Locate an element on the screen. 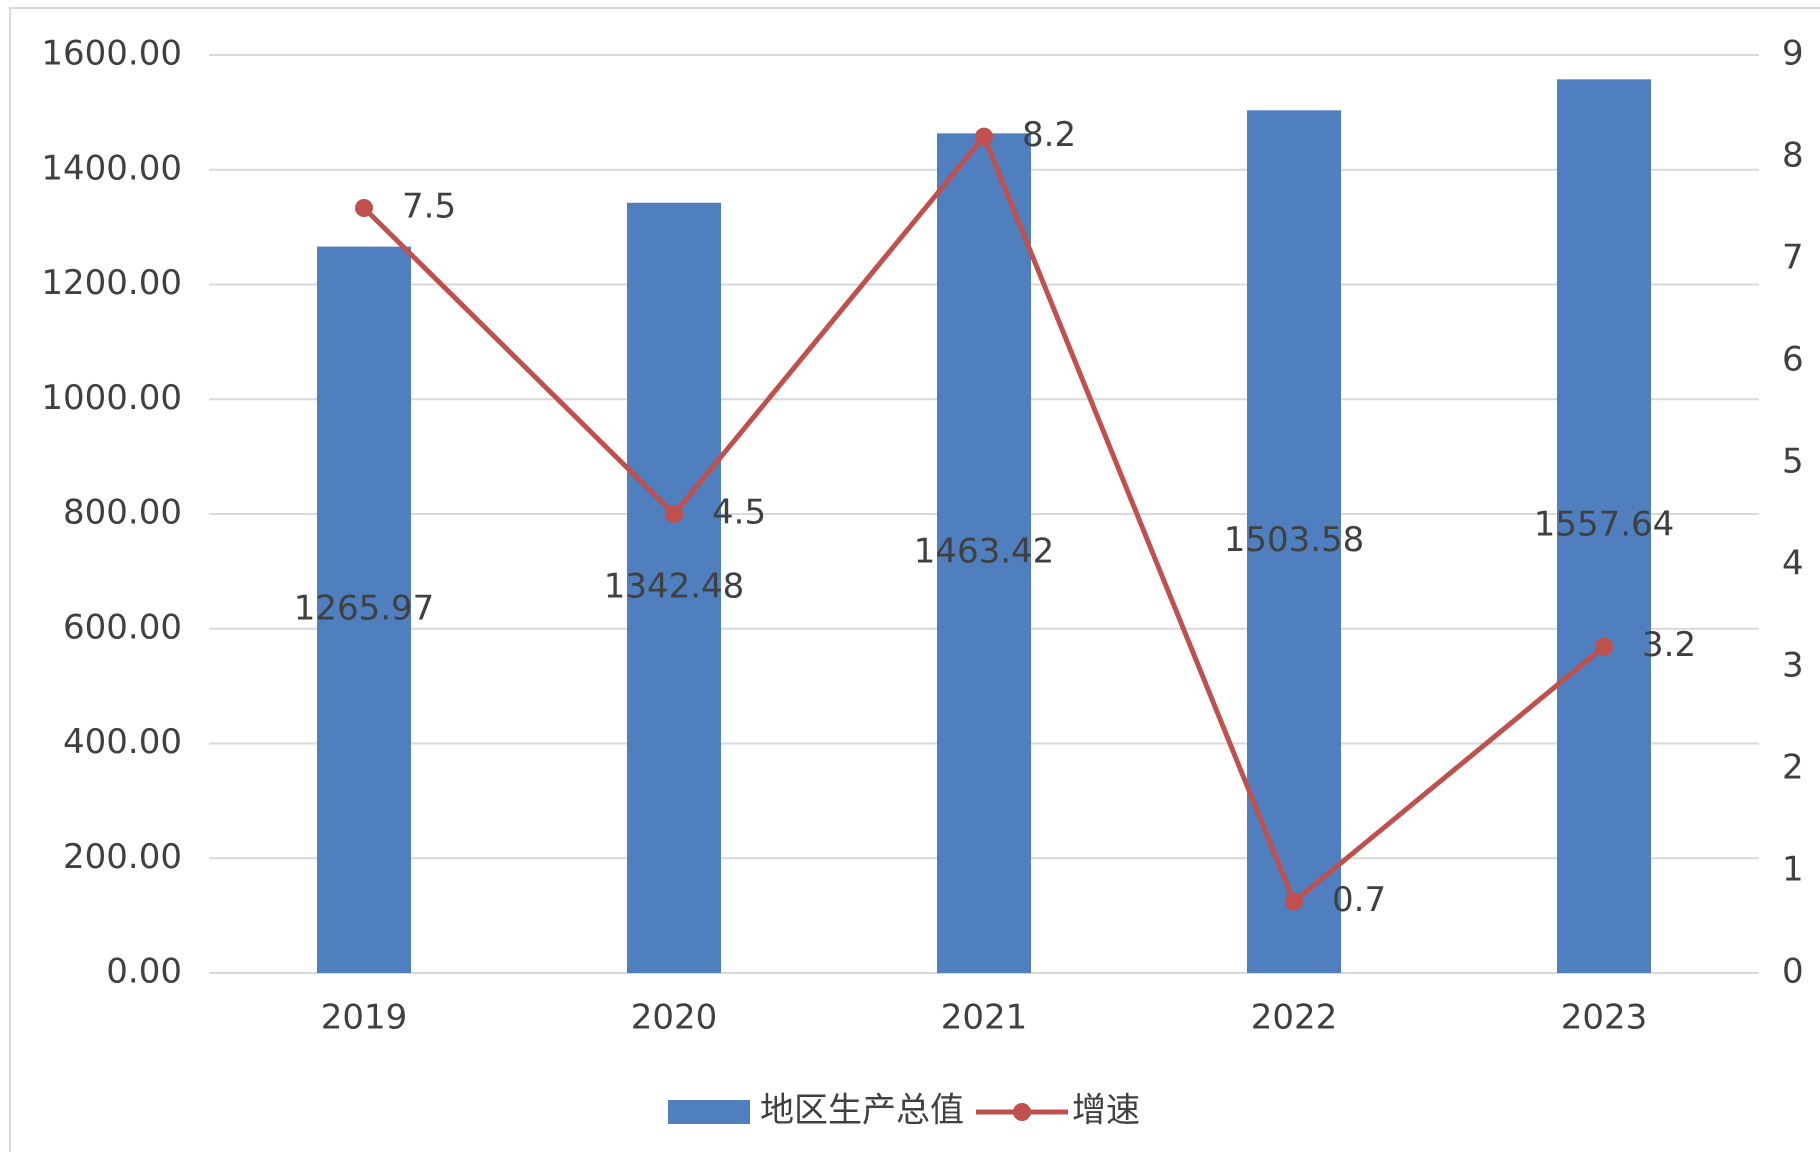 The height and width of the screenshot is (1152, 1820). y-tick-label: 800.00 is located at coordinates (122, 513).